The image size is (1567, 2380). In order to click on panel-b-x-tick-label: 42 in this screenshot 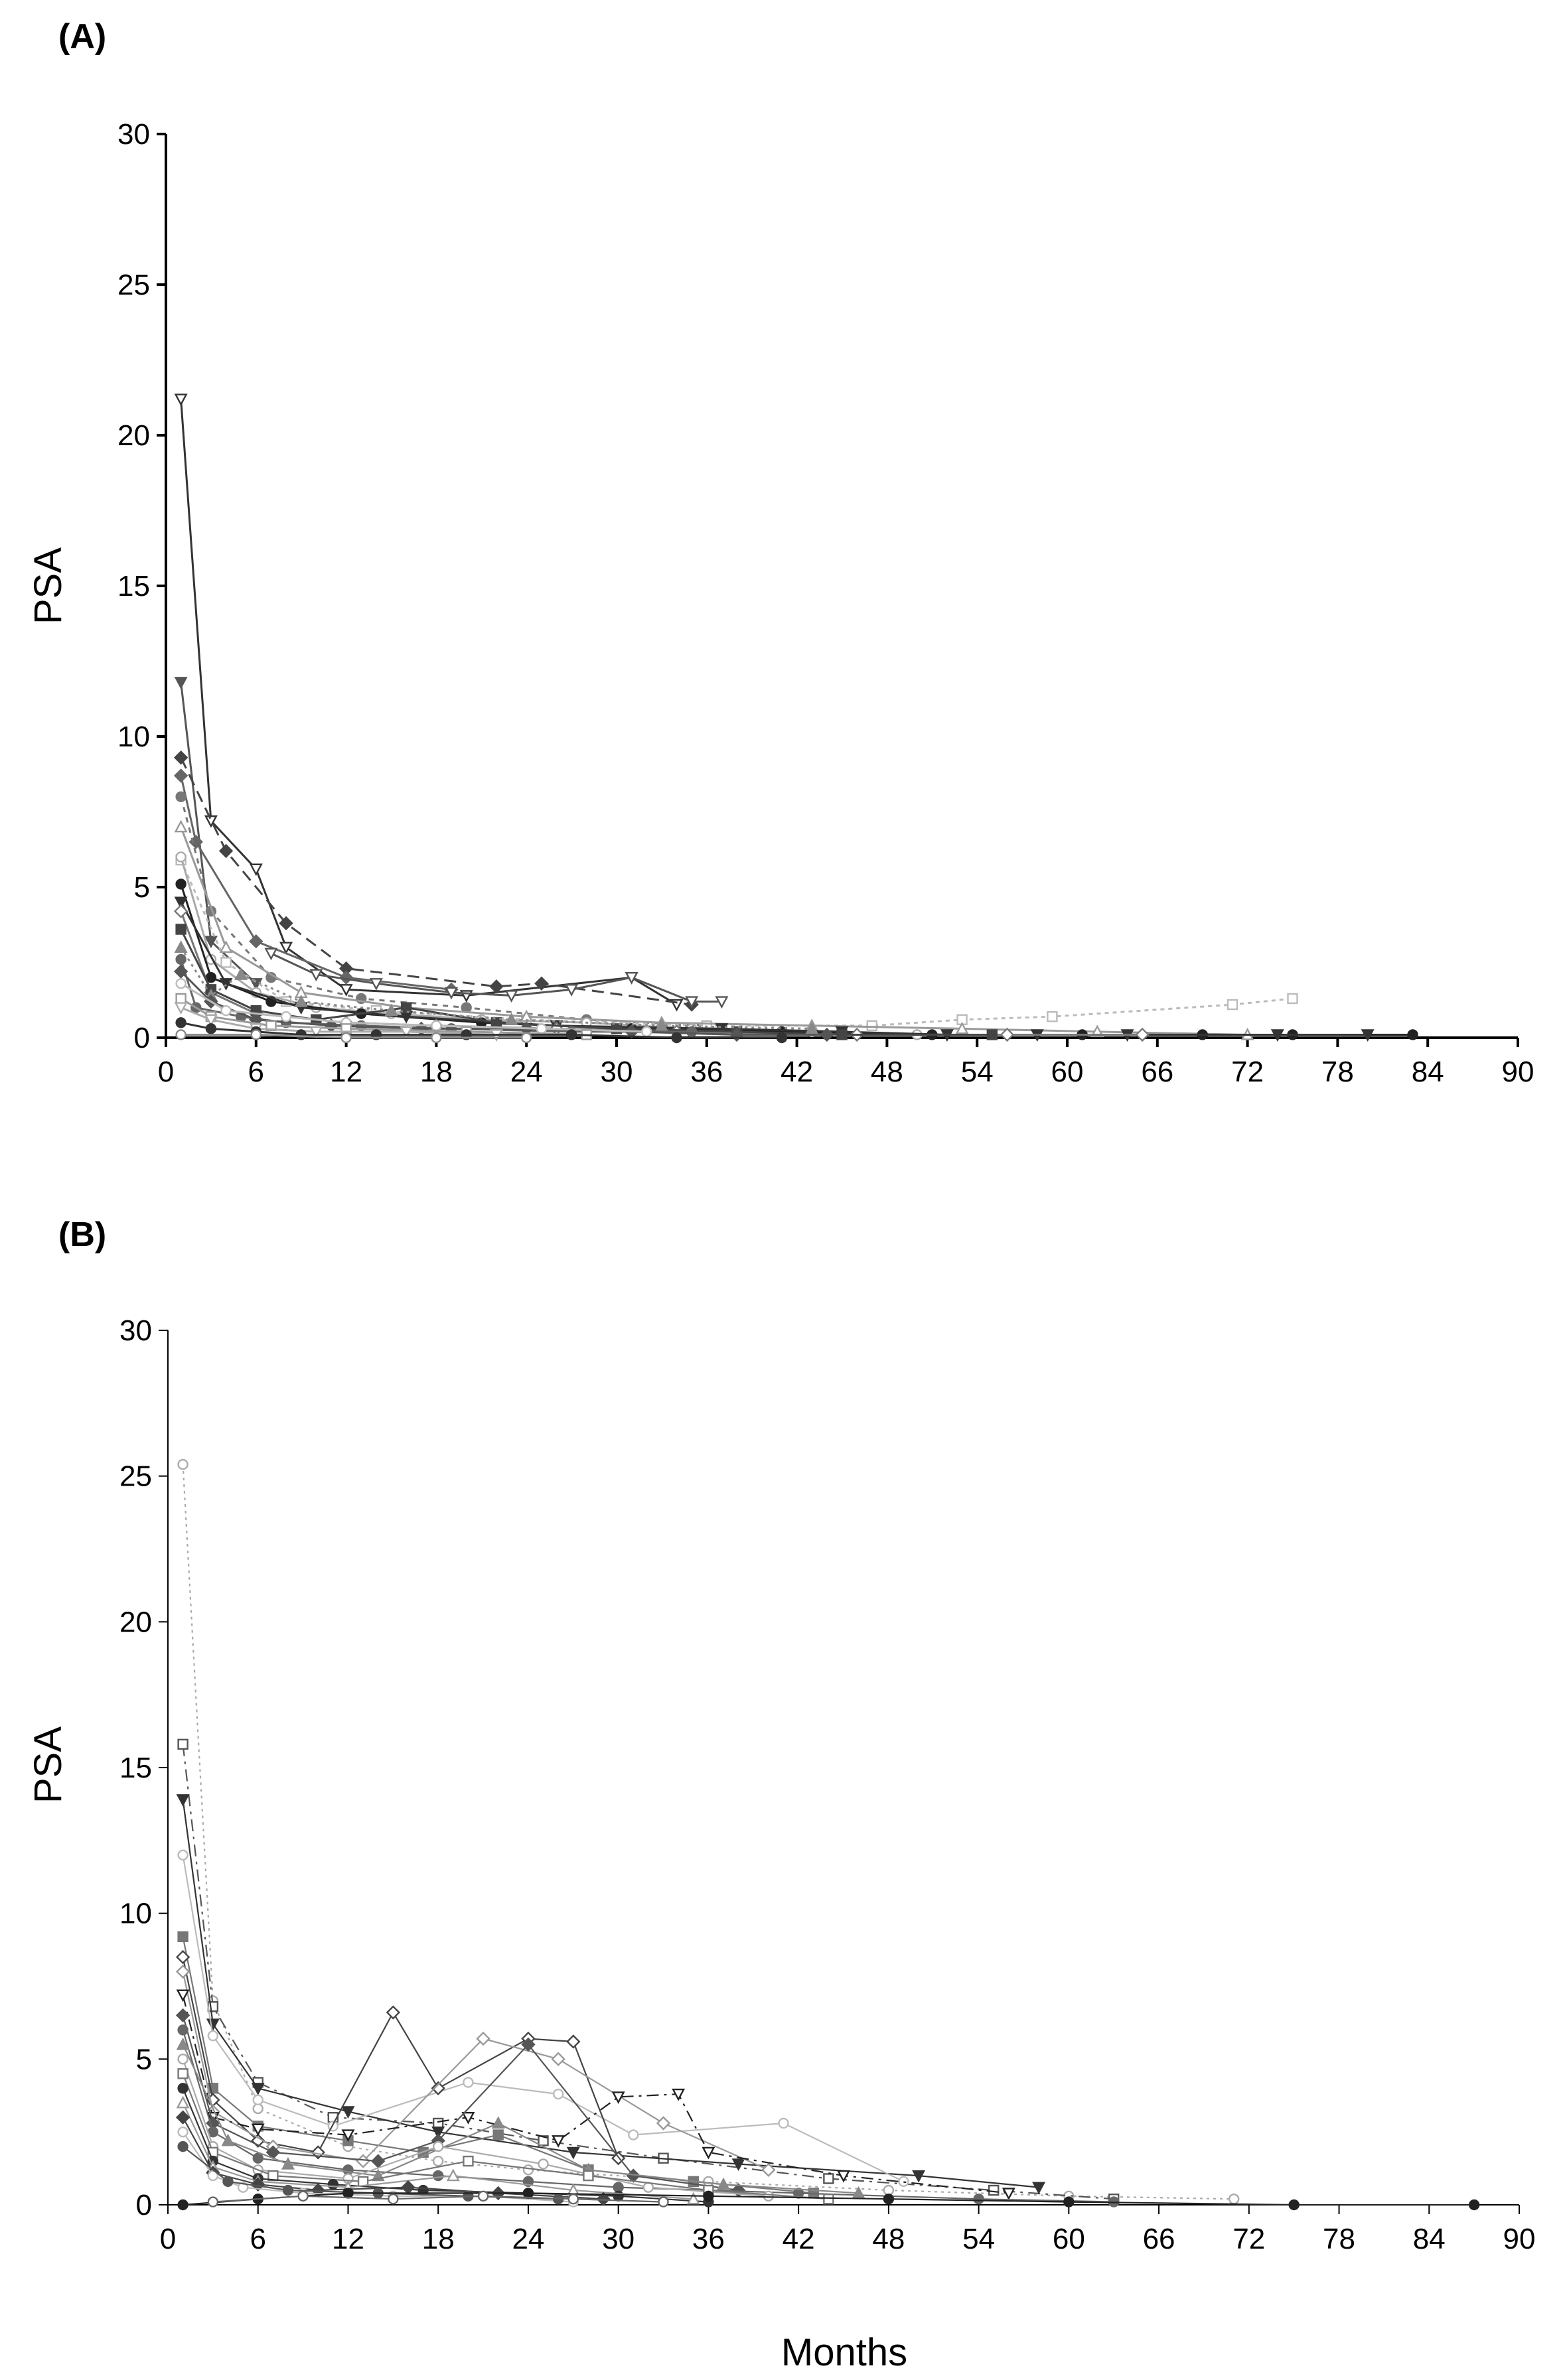, I will do `click(799, 2239)`.